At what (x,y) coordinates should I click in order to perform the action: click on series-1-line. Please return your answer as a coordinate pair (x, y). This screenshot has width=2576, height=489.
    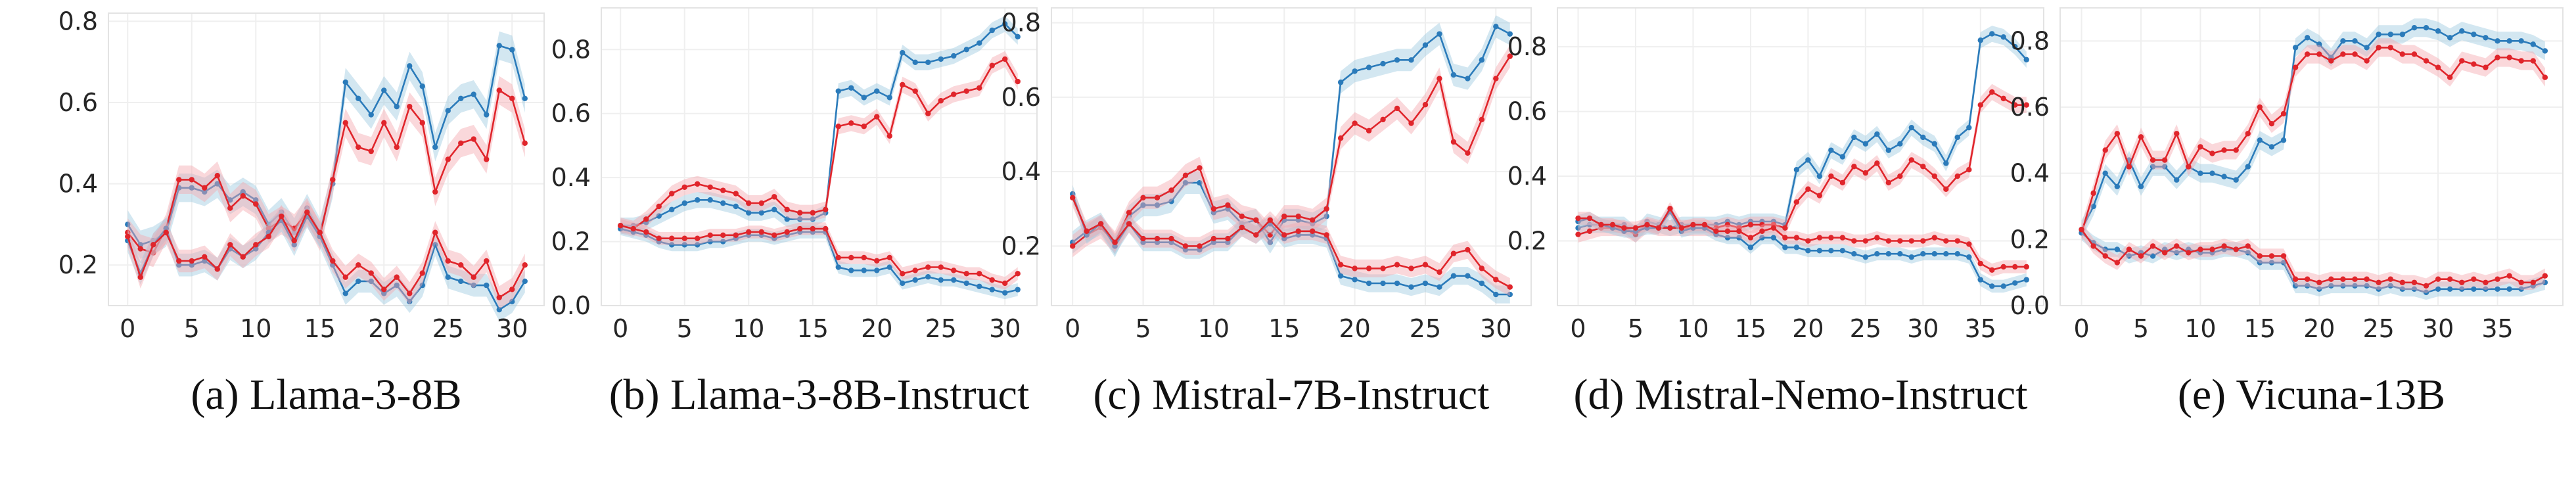
    Looking at the image, I should click on (1803, 134).